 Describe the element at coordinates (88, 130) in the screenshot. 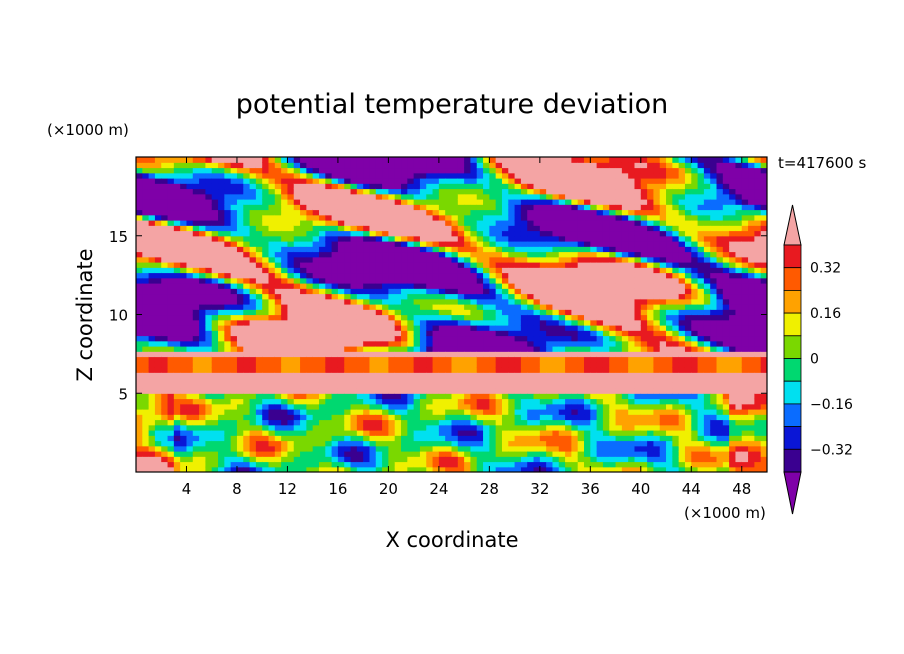

I see `y-axis-unit: (×1000 m)` at that location.